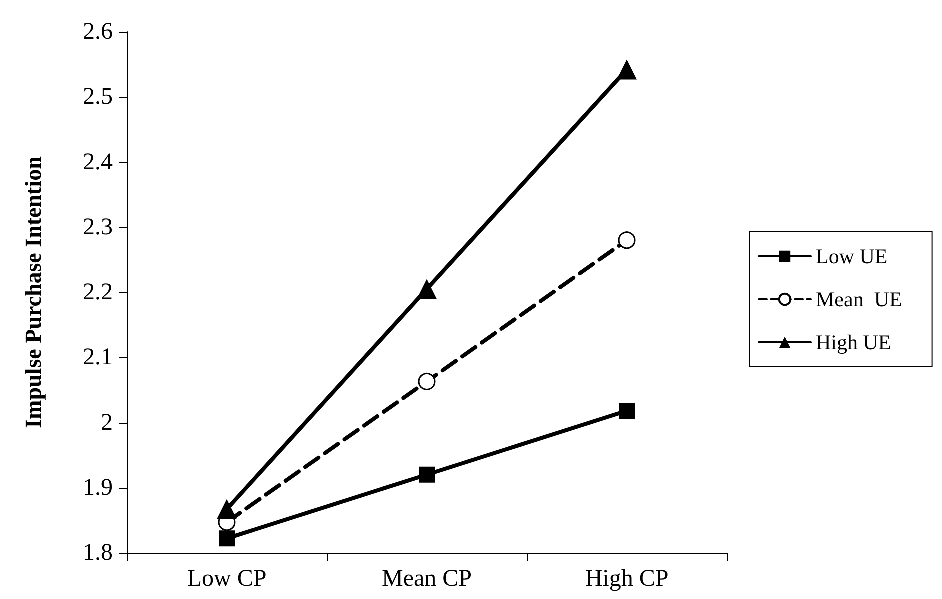 The height and width of the screenshot is (599, 942). Describe the element at coordinates (427, 579) in the screenshot. I see `x-tick-label: Mean CP` at that location.